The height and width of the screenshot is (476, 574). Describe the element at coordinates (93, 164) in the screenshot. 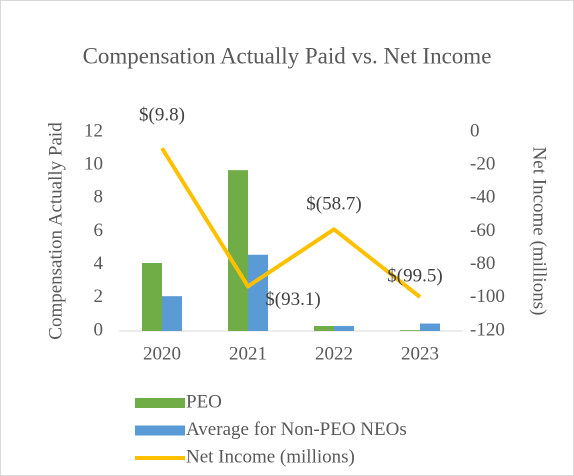

I see `y-tick-label: 10` at that location.